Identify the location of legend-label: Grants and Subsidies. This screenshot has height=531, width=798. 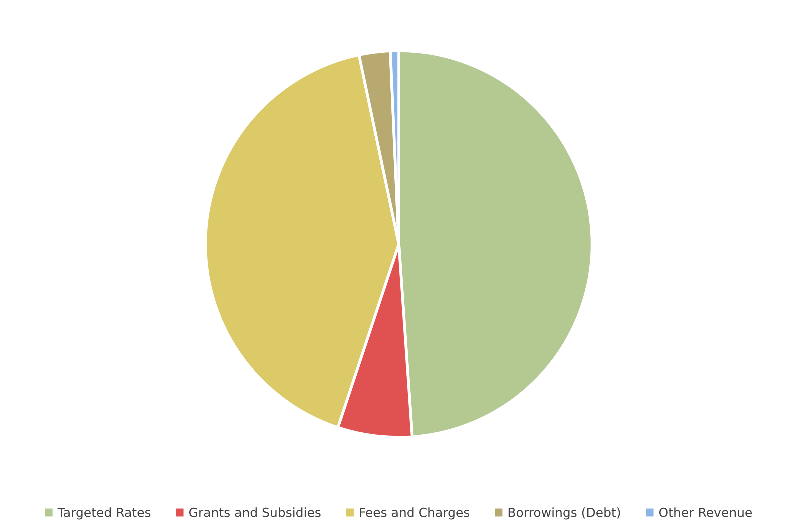
(255, 513).